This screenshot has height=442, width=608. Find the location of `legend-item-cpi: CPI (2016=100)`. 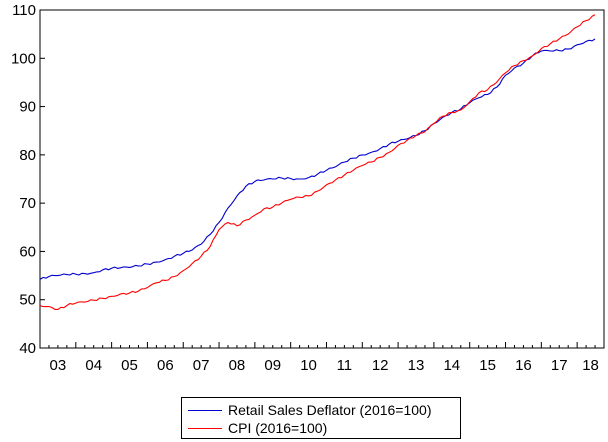

legend-item-cpi: CPI (2016=100) is located at coordinates (257, 428).